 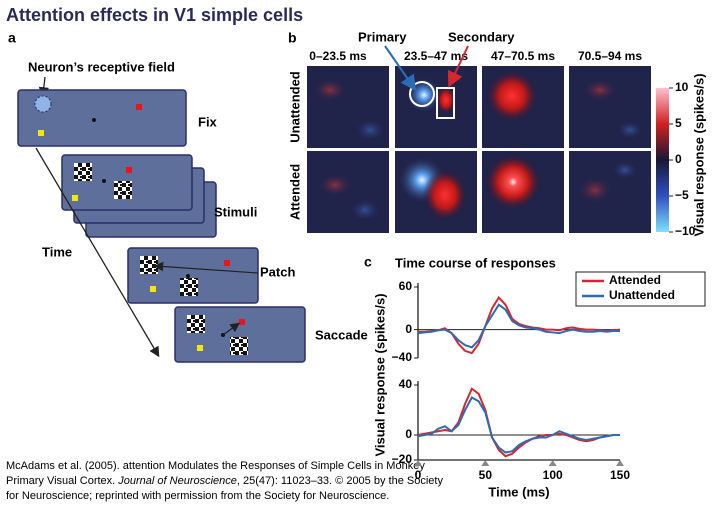 What do you see at coordinates (678, 123) in the screenshot?
I see `colorbar-tick-label: 5` at bounding box center [678, 123].